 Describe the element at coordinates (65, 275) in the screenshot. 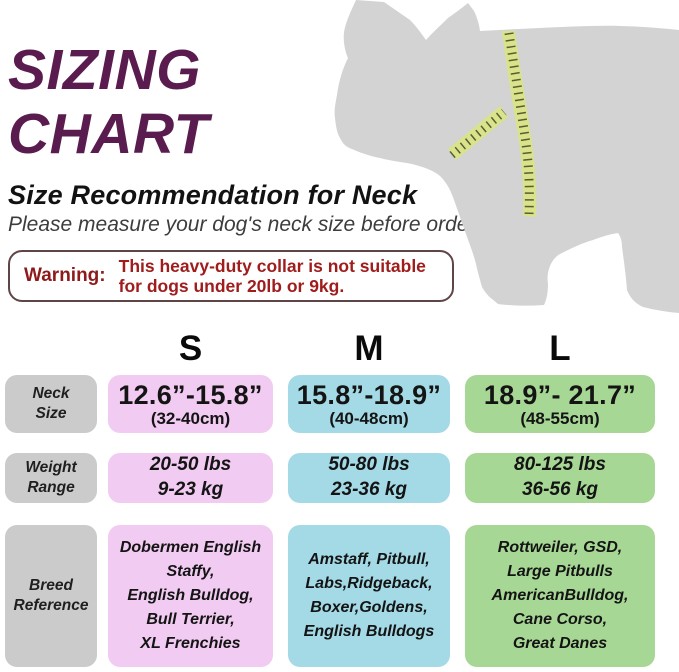

I see `warning-label: Warning:` at that location.